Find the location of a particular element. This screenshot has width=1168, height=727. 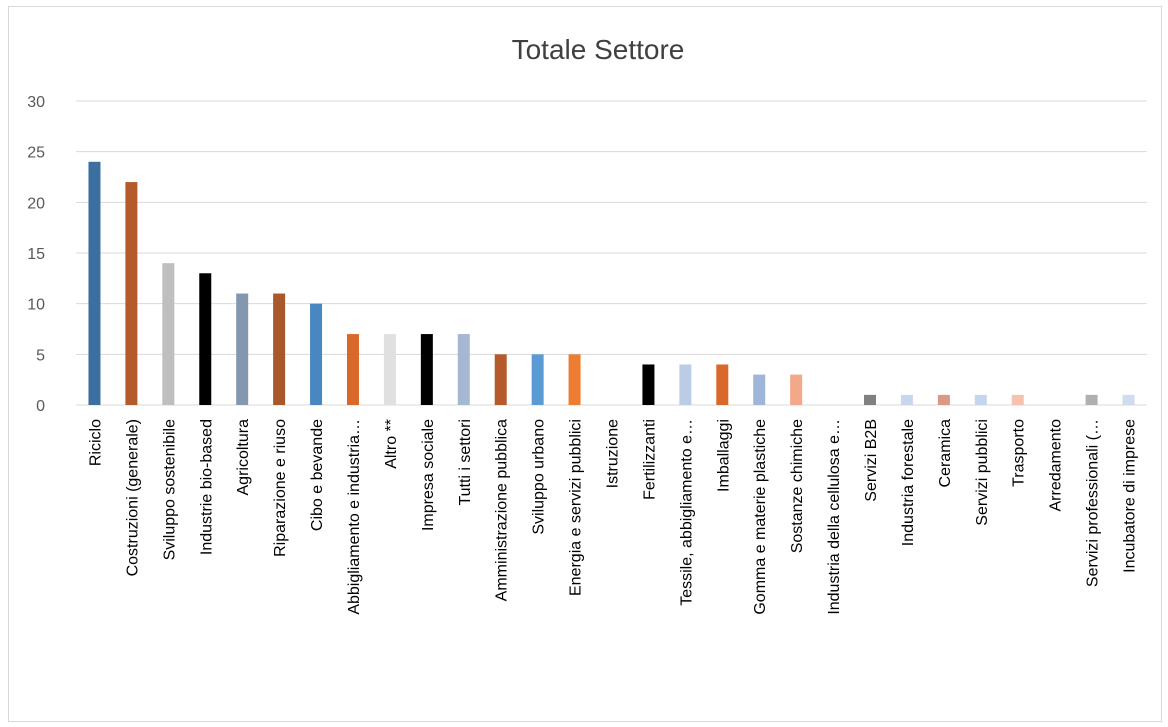

x-category-label: Energia e servizi pubblici is located at coordinates (576, 507).